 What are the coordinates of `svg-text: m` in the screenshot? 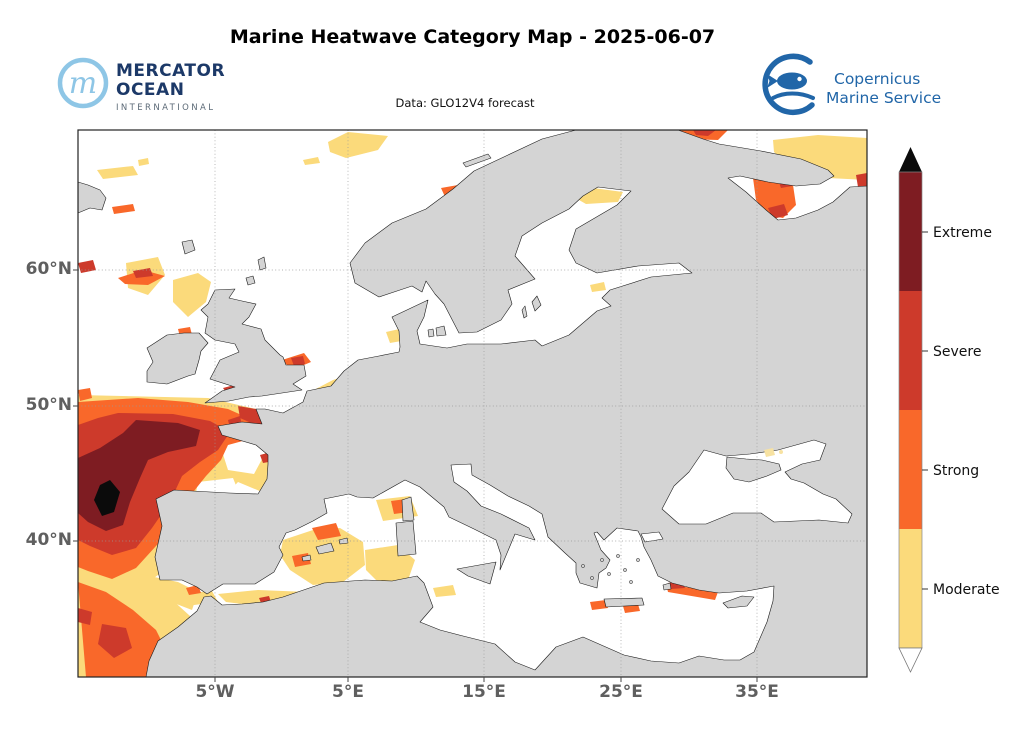 It's located at (83, 83).